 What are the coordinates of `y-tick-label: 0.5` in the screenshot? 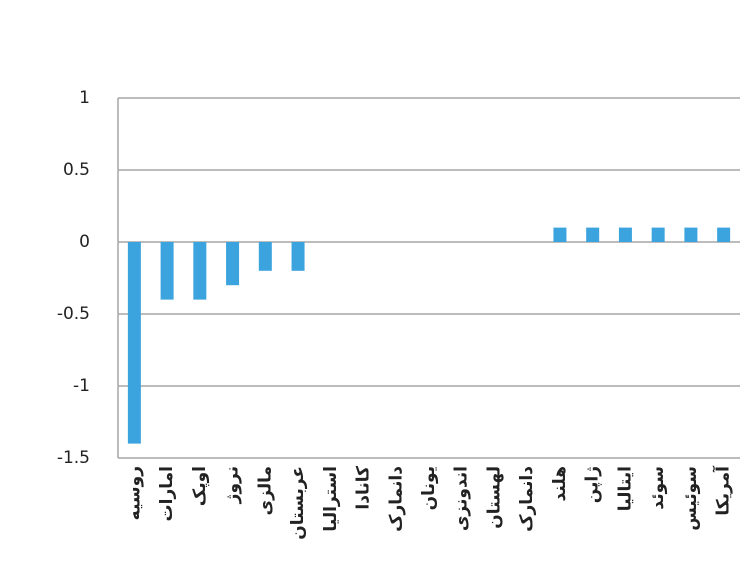 It's located at (76, 170).